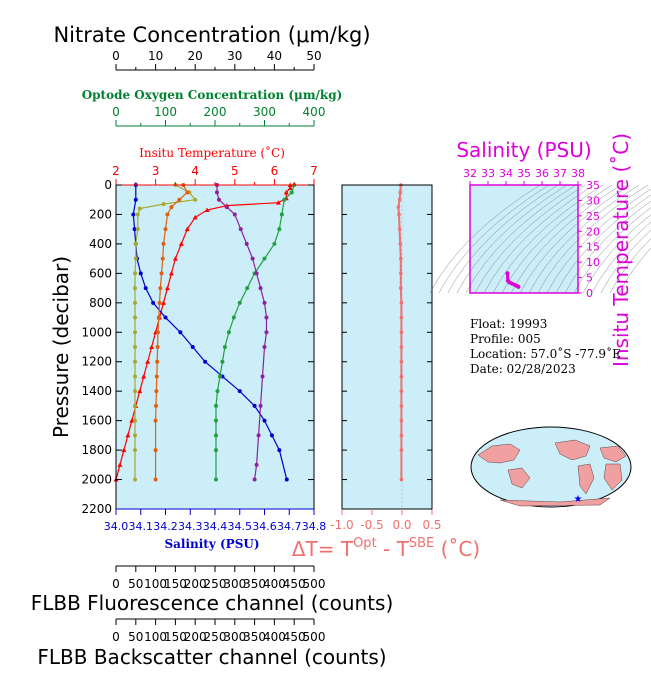  What do you see at coordinates (593, 185) in the screenshot?
I see `inset-temperature-tick-label: 35` at bounding box center [593, 185].